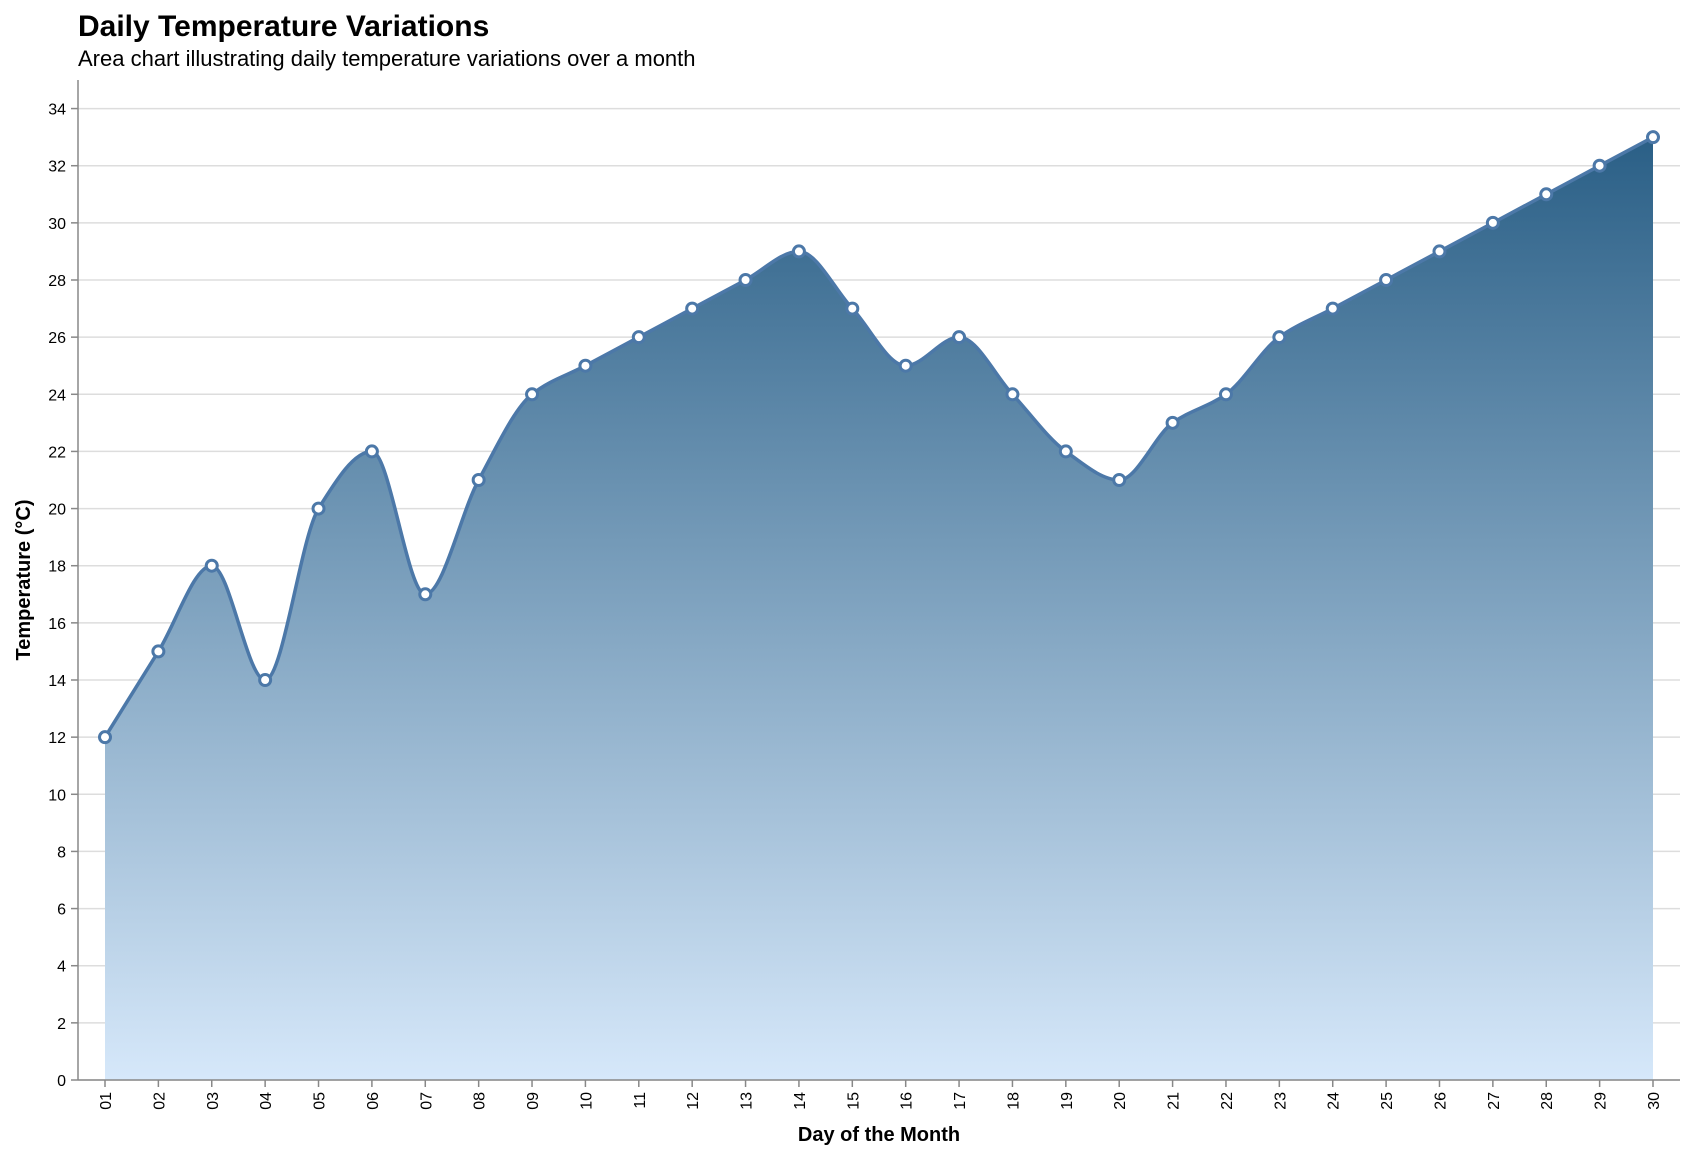  What do you see at coordinates (57, 224) in the screenshot?
I see `y-tick-label: 30` at bounding box center [57, 224].